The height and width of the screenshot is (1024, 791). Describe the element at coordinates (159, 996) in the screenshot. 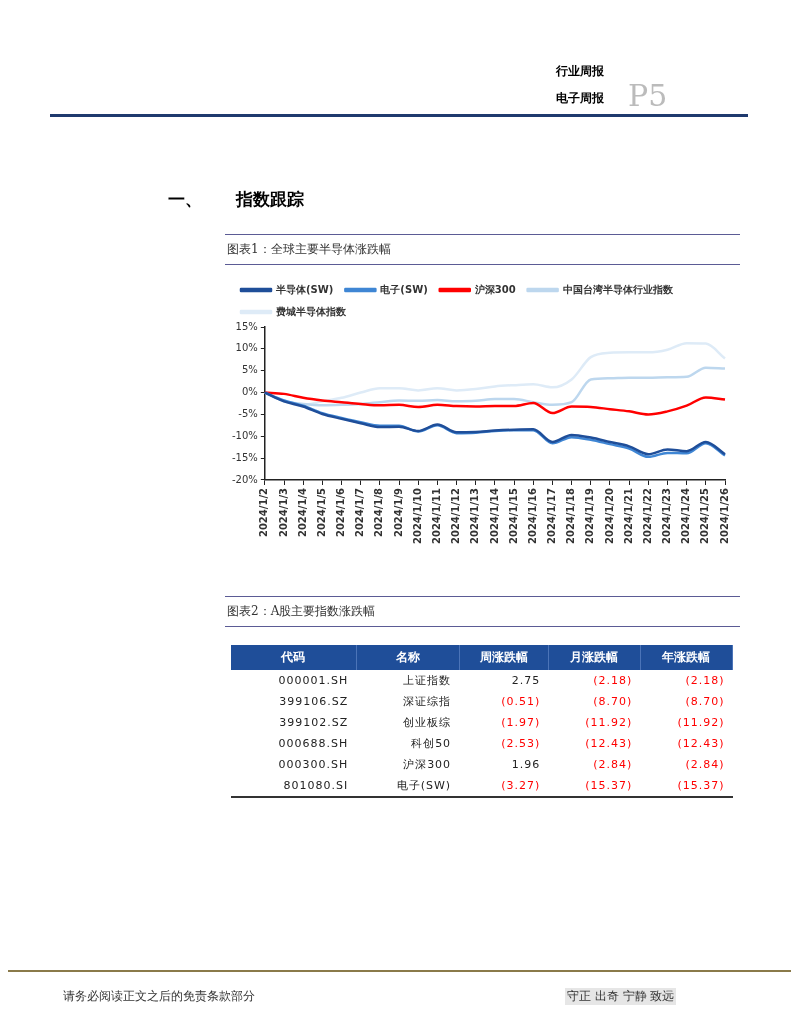

I see `text: 请务必阅读正文之后的免责条款部分` at that location.